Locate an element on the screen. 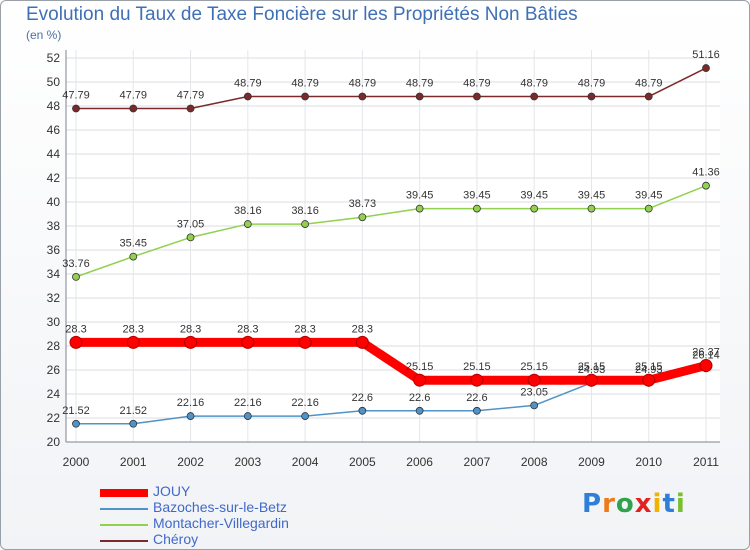 This screenshot has height=550, width=750. legend-swatch-jouy is located at coordinates (124, 493).